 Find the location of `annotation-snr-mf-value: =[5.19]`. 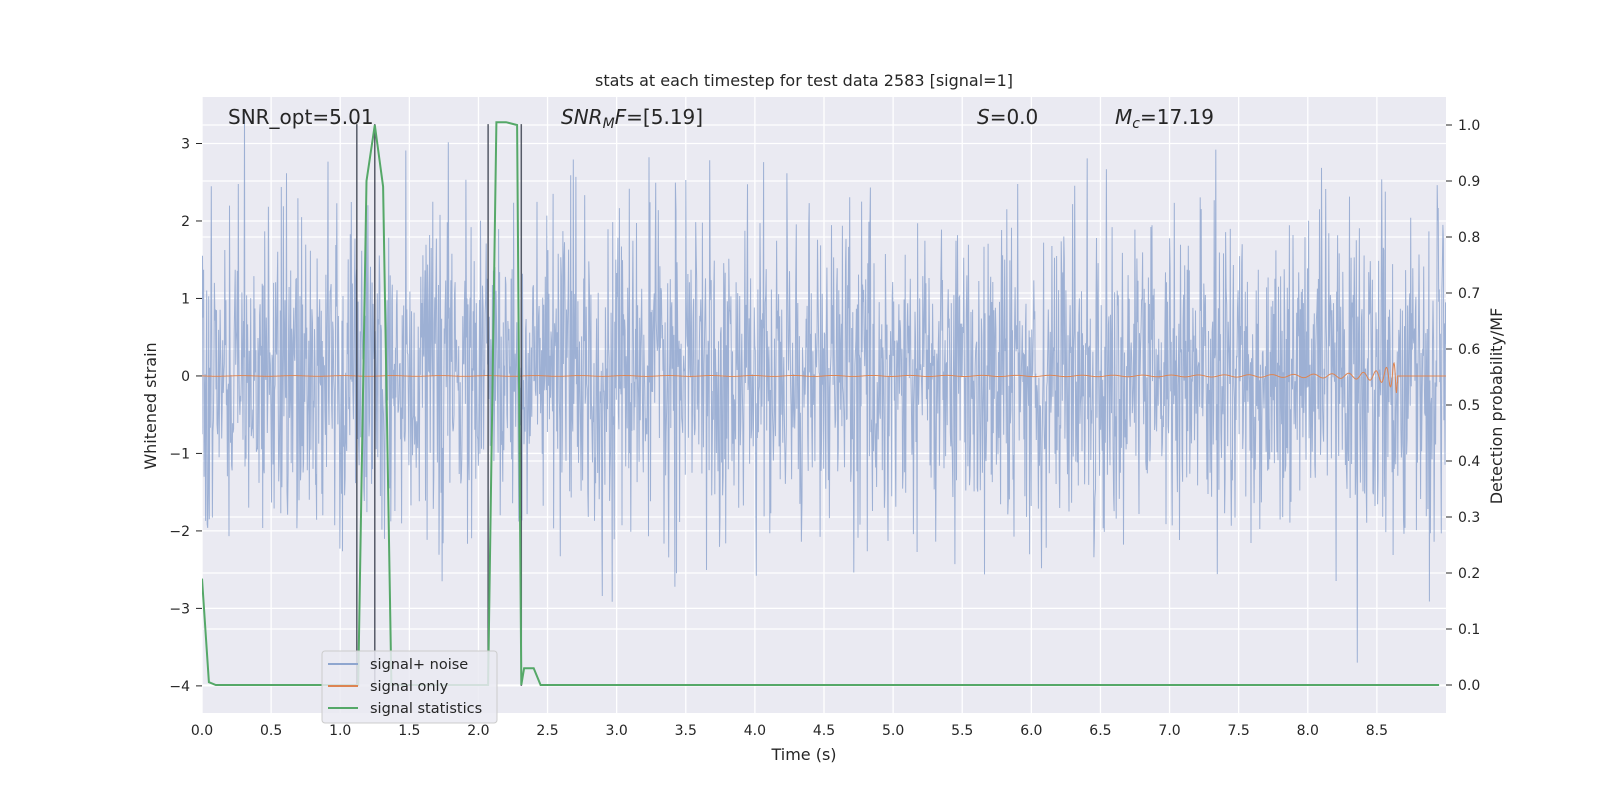

annotation-snr-mf-value: =[5.19] is located at coordinates (664, 117).